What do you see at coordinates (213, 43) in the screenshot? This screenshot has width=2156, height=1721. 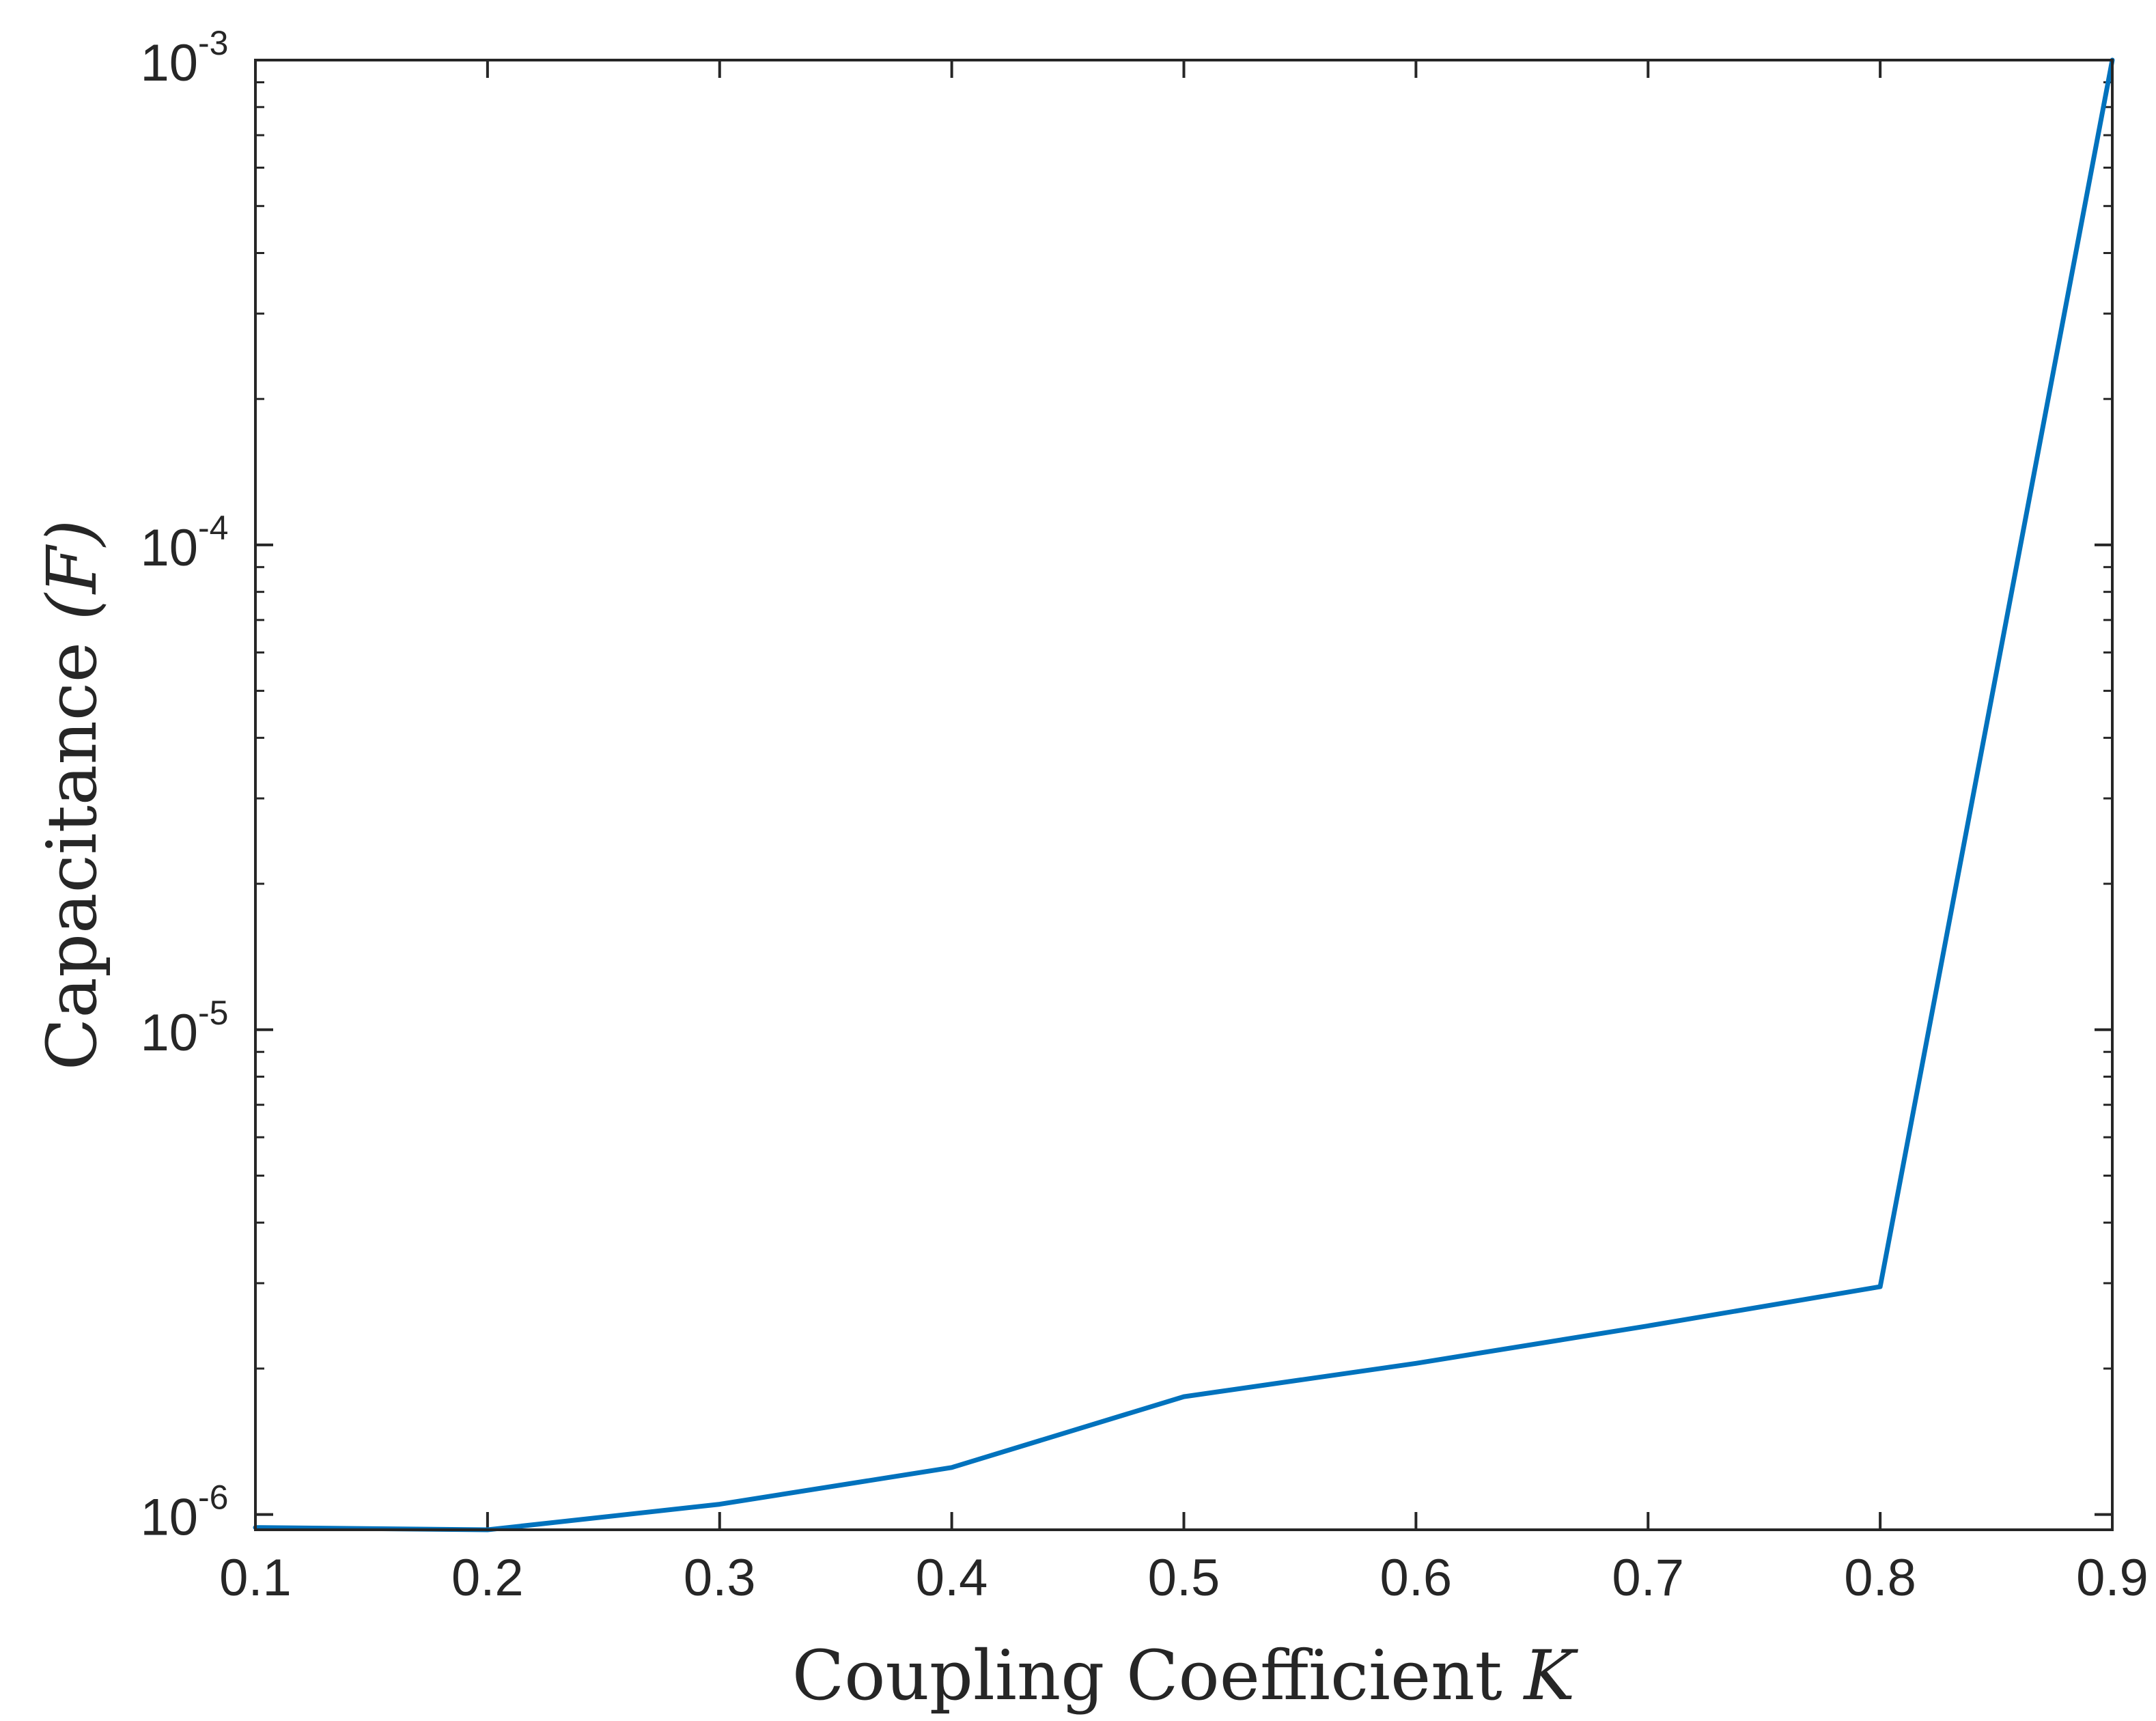 I see `y-tick-exponent: -3` at bounding box center [213, 43].